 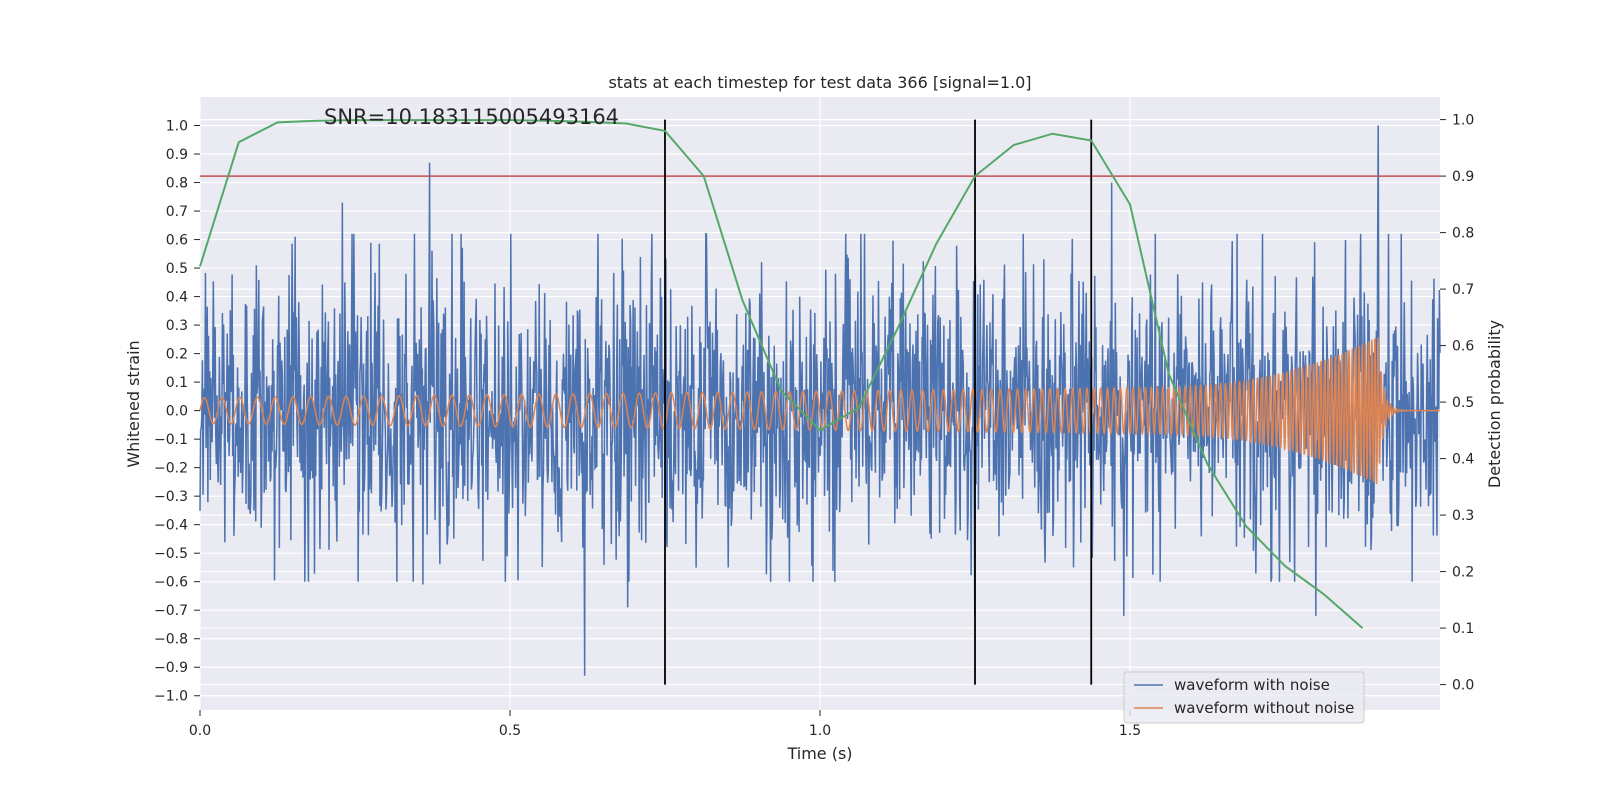 What do you see at coordinates (171, 668) in the screenshot?
I see `y-tick-label: −0.9` at bounding box center [171, 668].